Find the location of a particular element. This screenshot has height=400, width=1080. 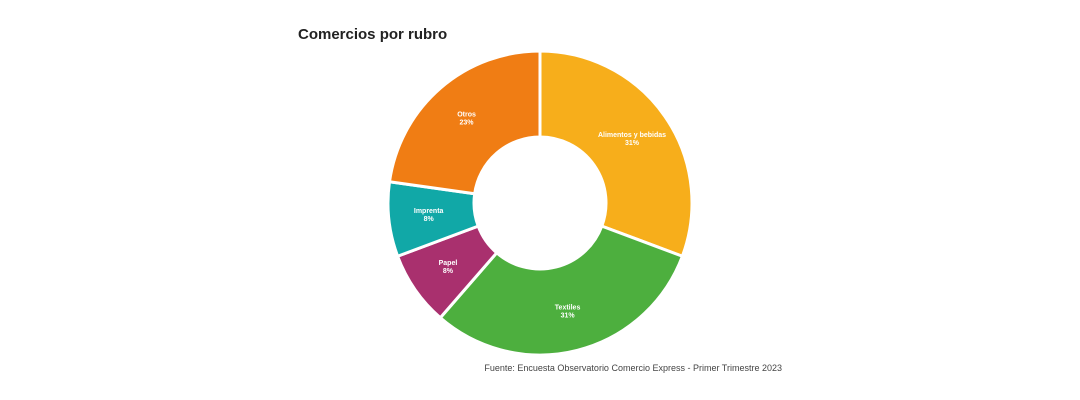

slice-alimentos-y-bebidas is located at coordinates (616, 153).